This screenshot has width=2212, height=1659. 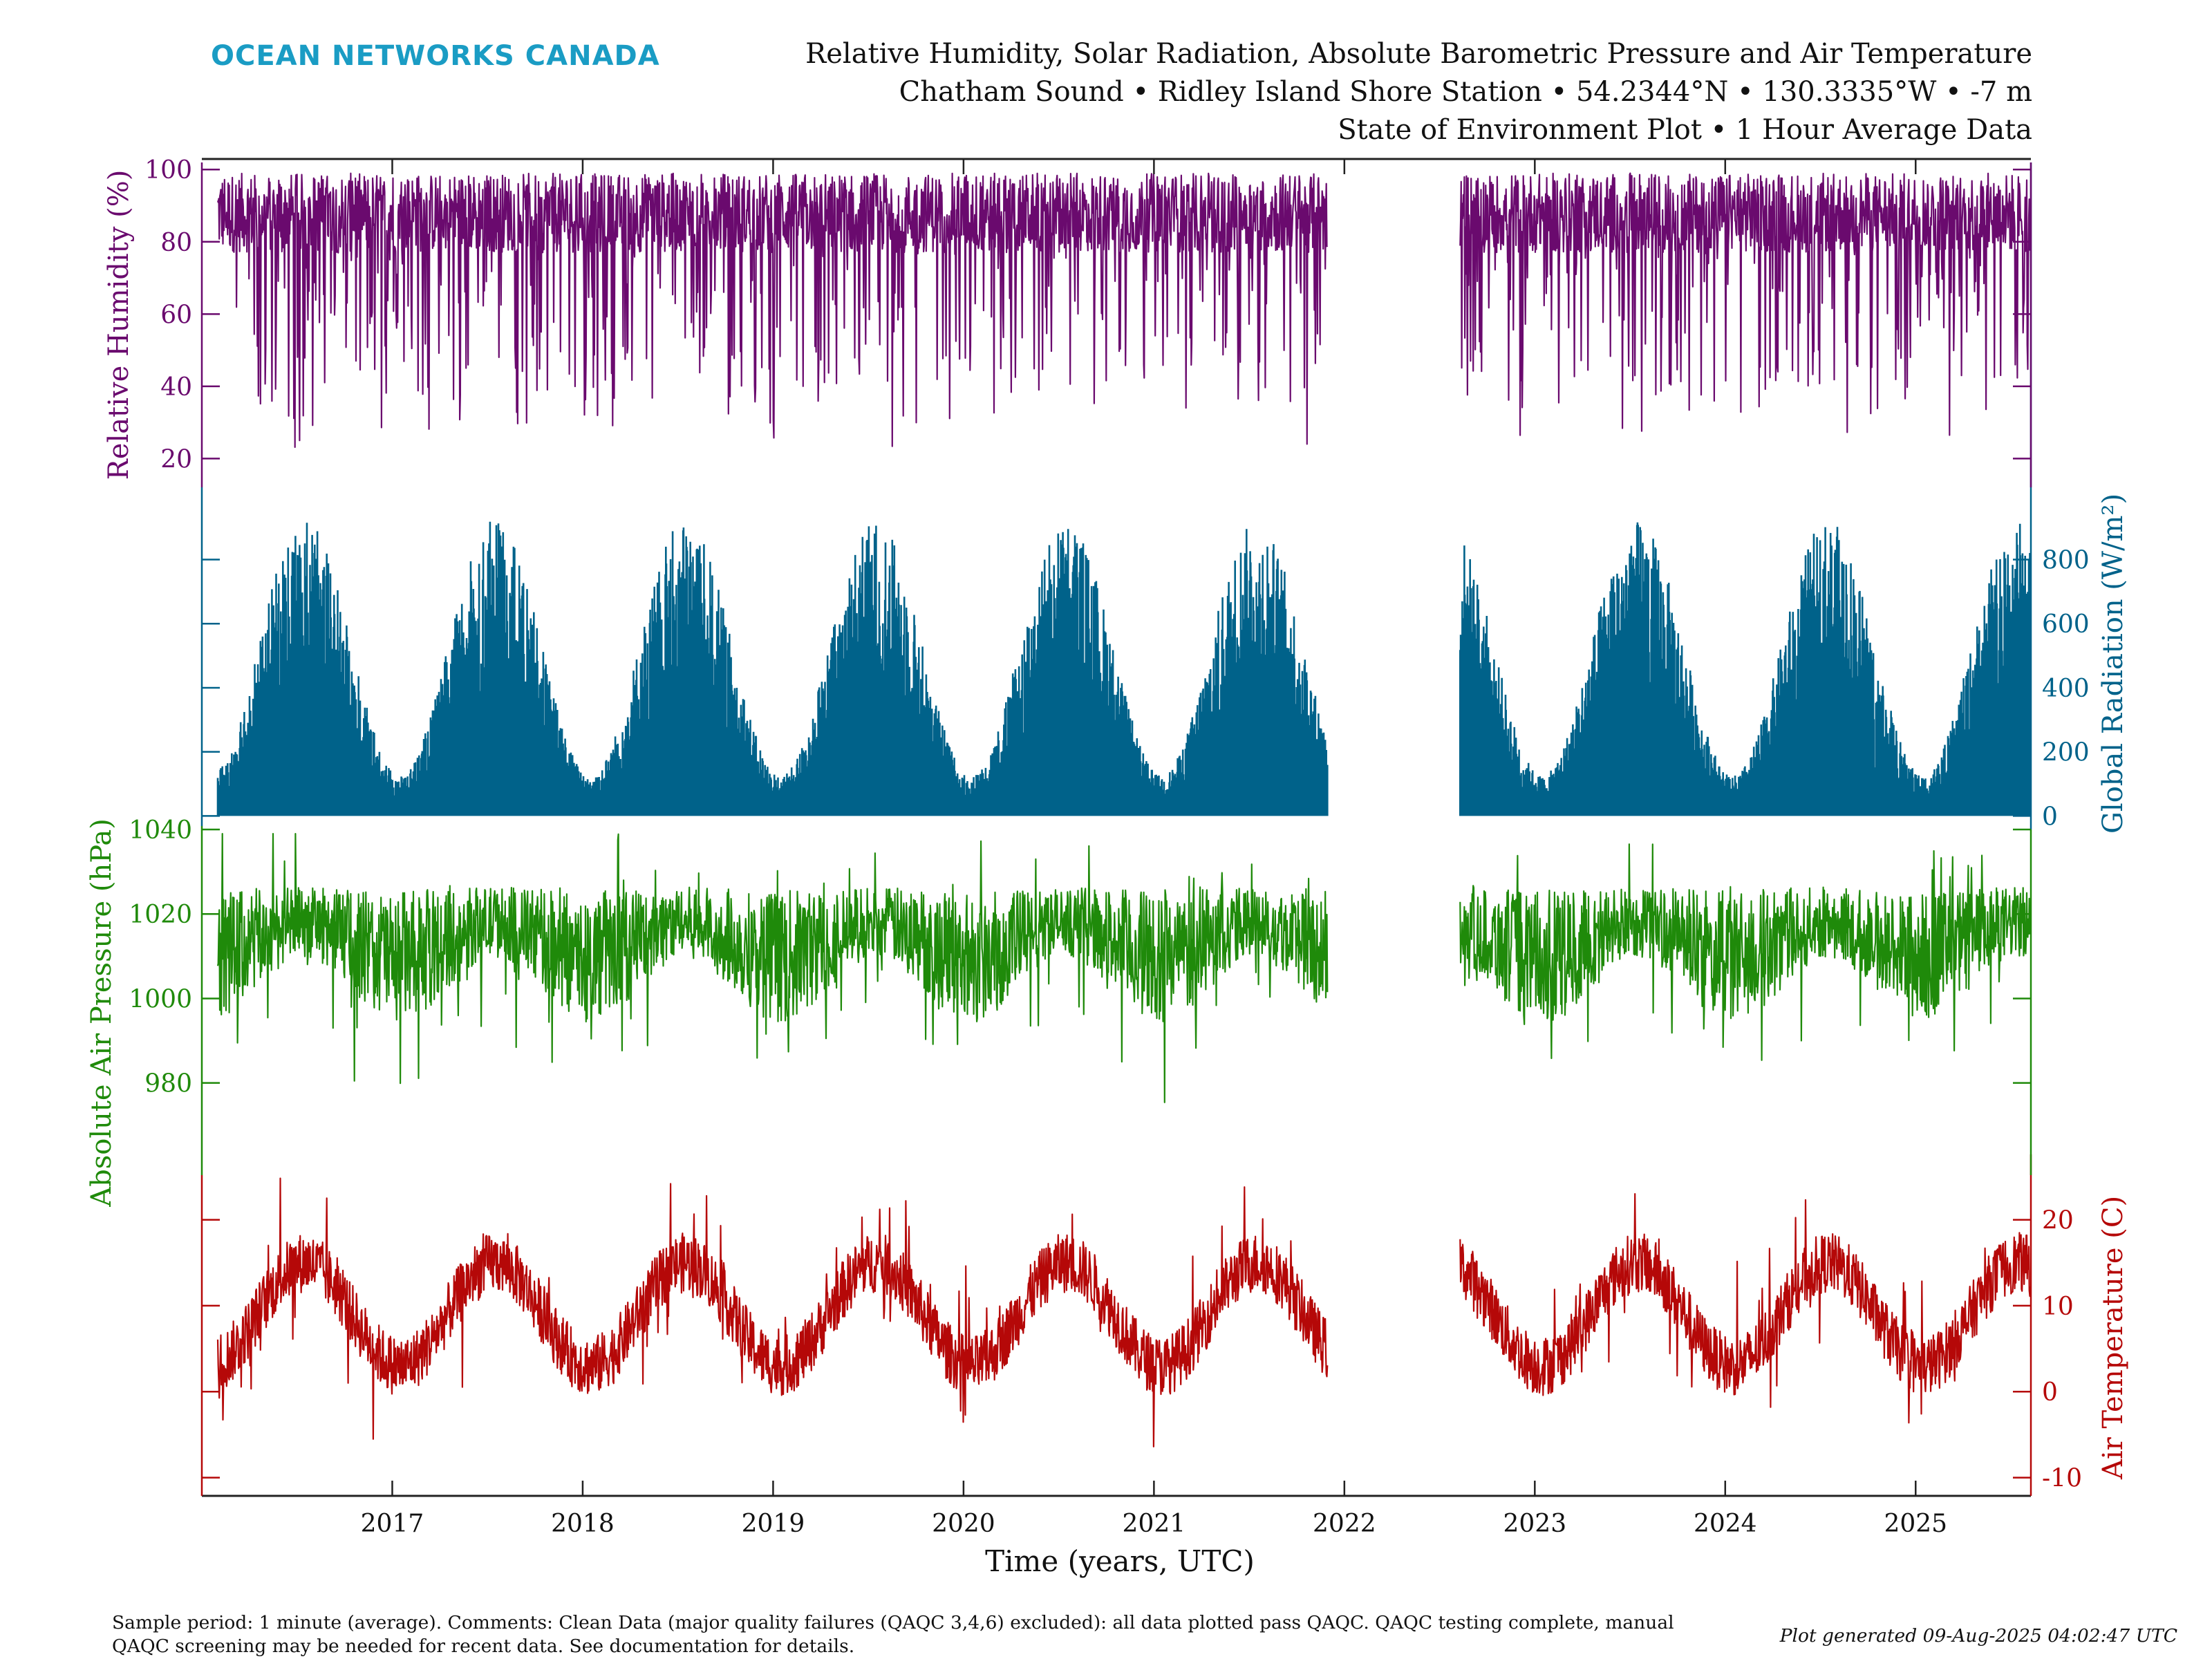 I want to click on temperature-axis-label: Air Temperature (C), so click(x=2113, y=1338).